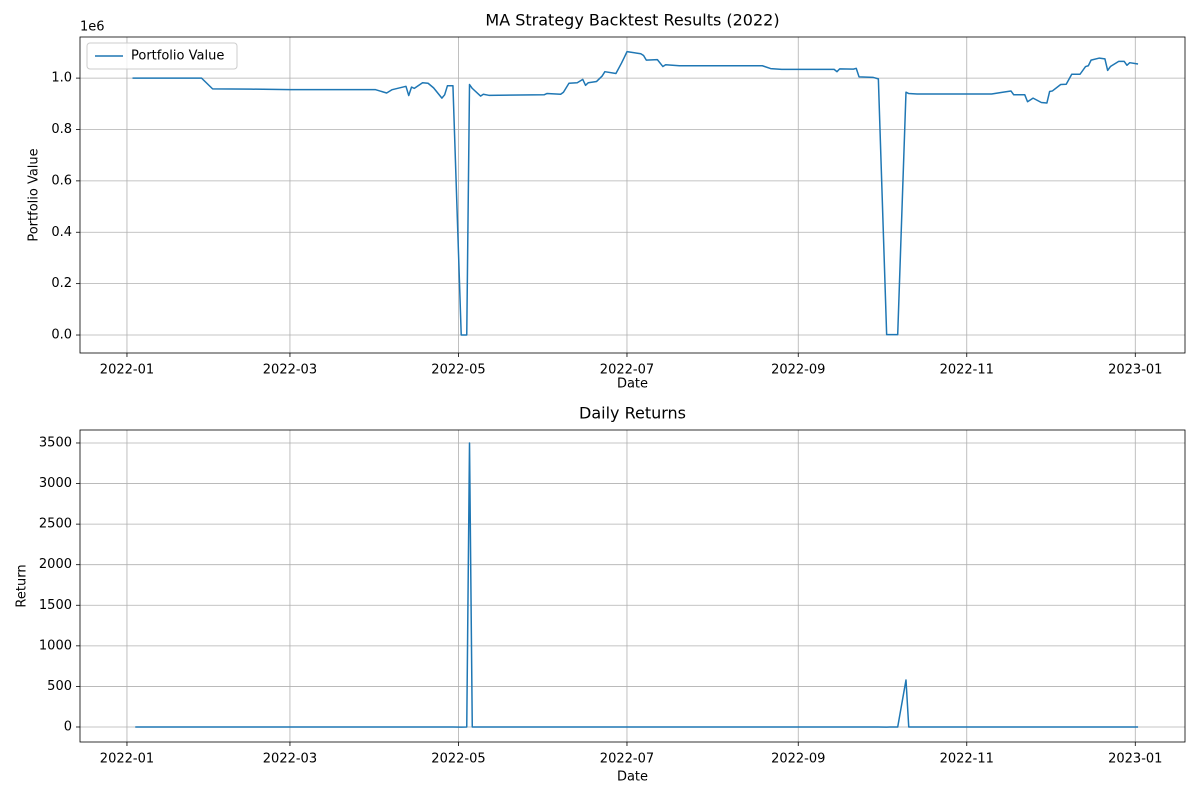 The height and width of the screenshot is (800, 1200). What do you see at coordinates (632, 413) in the screenshot?
I see `chart-title: Daily Returns` at bounding box center [632, 413].